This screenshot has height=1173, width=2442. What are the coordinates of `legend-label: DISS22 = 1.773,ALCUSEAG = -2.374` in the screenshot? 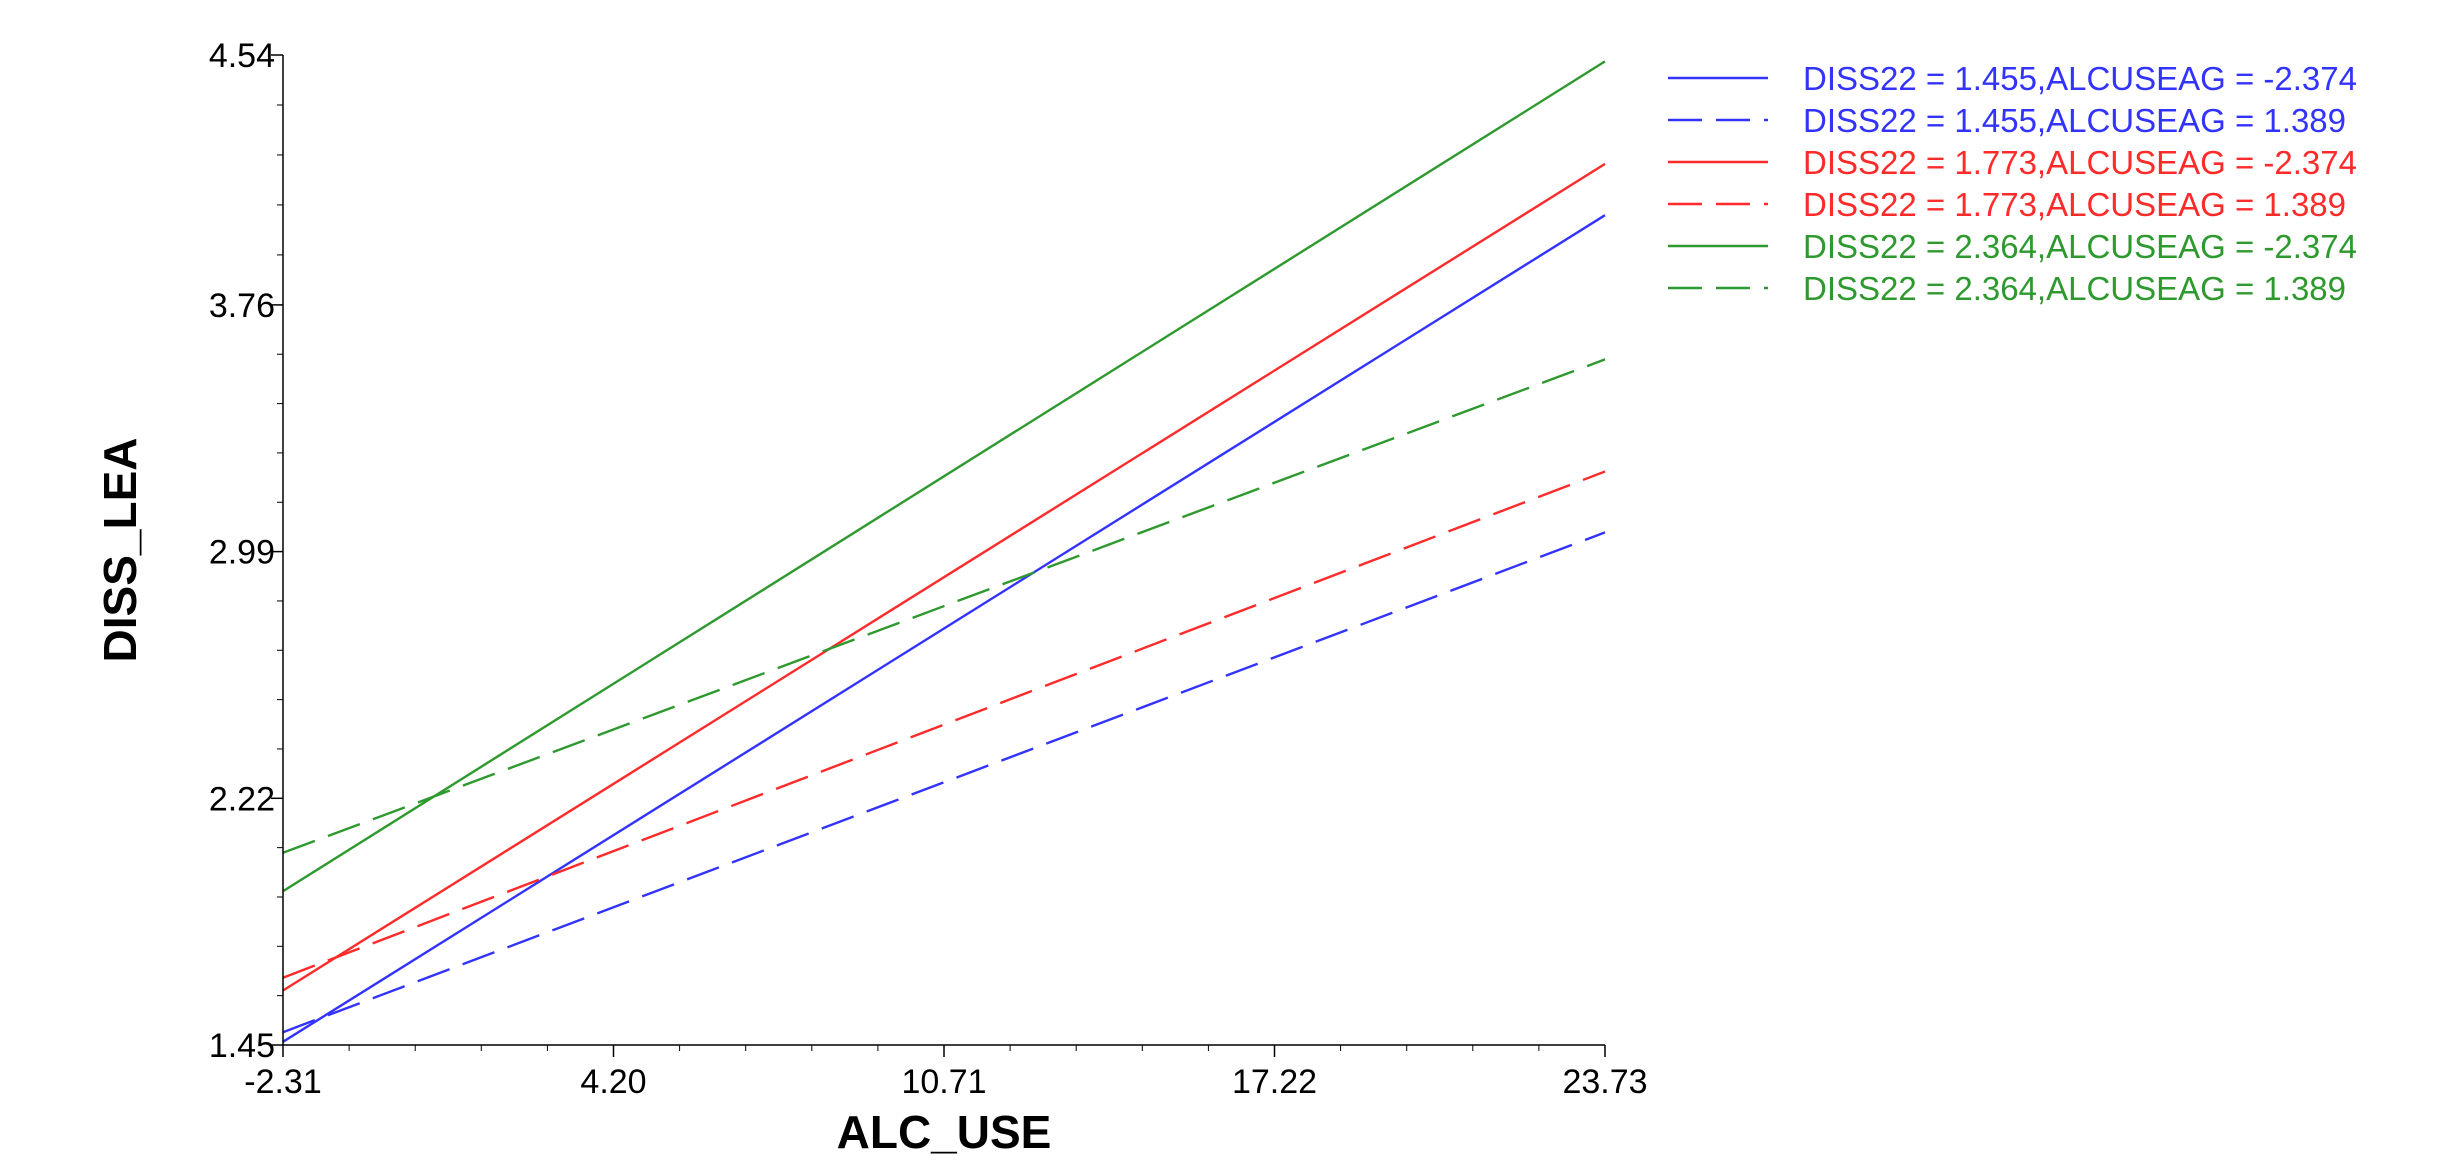 It's located at (2080, 162).